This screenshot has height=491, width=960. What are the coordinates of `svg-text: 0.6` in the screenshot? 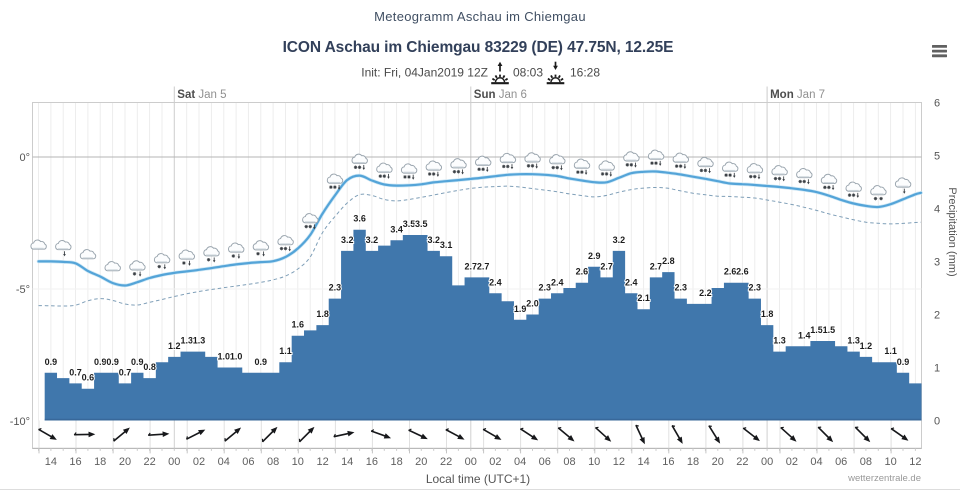 It's located at (88, 378).